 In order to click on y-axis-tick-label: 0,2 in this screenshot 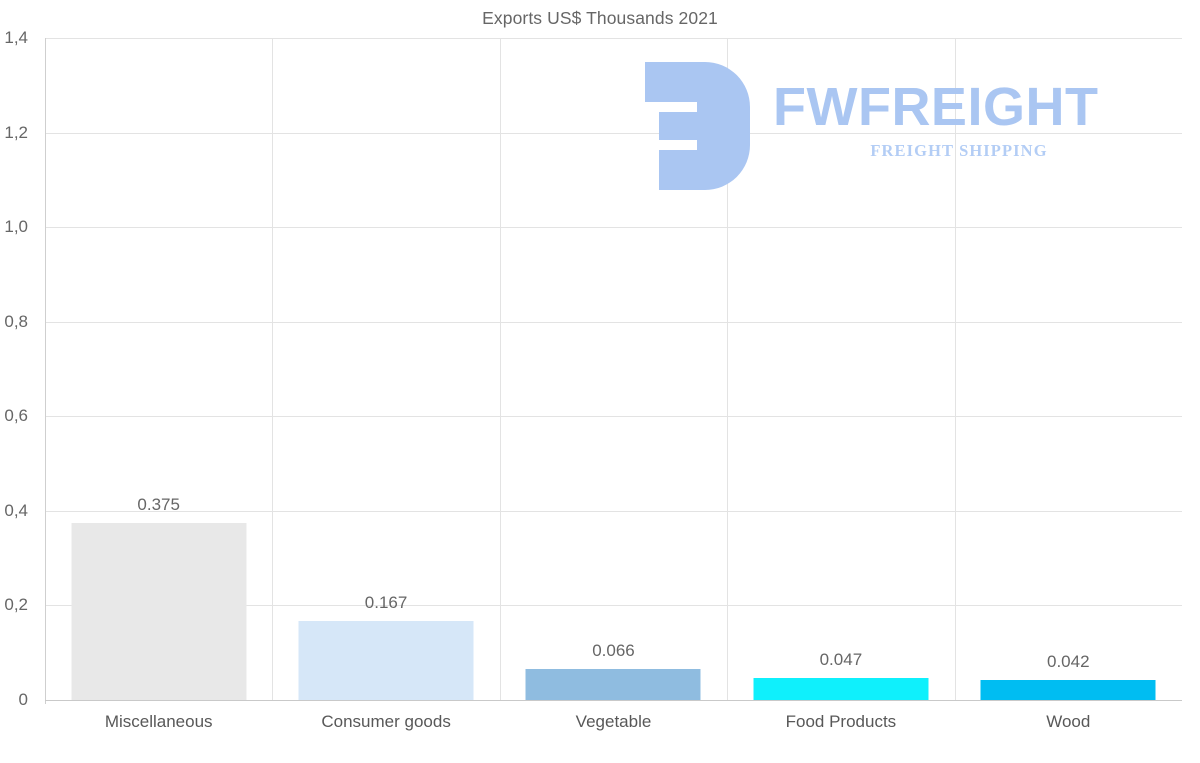, I will do `click(16, 605)`.